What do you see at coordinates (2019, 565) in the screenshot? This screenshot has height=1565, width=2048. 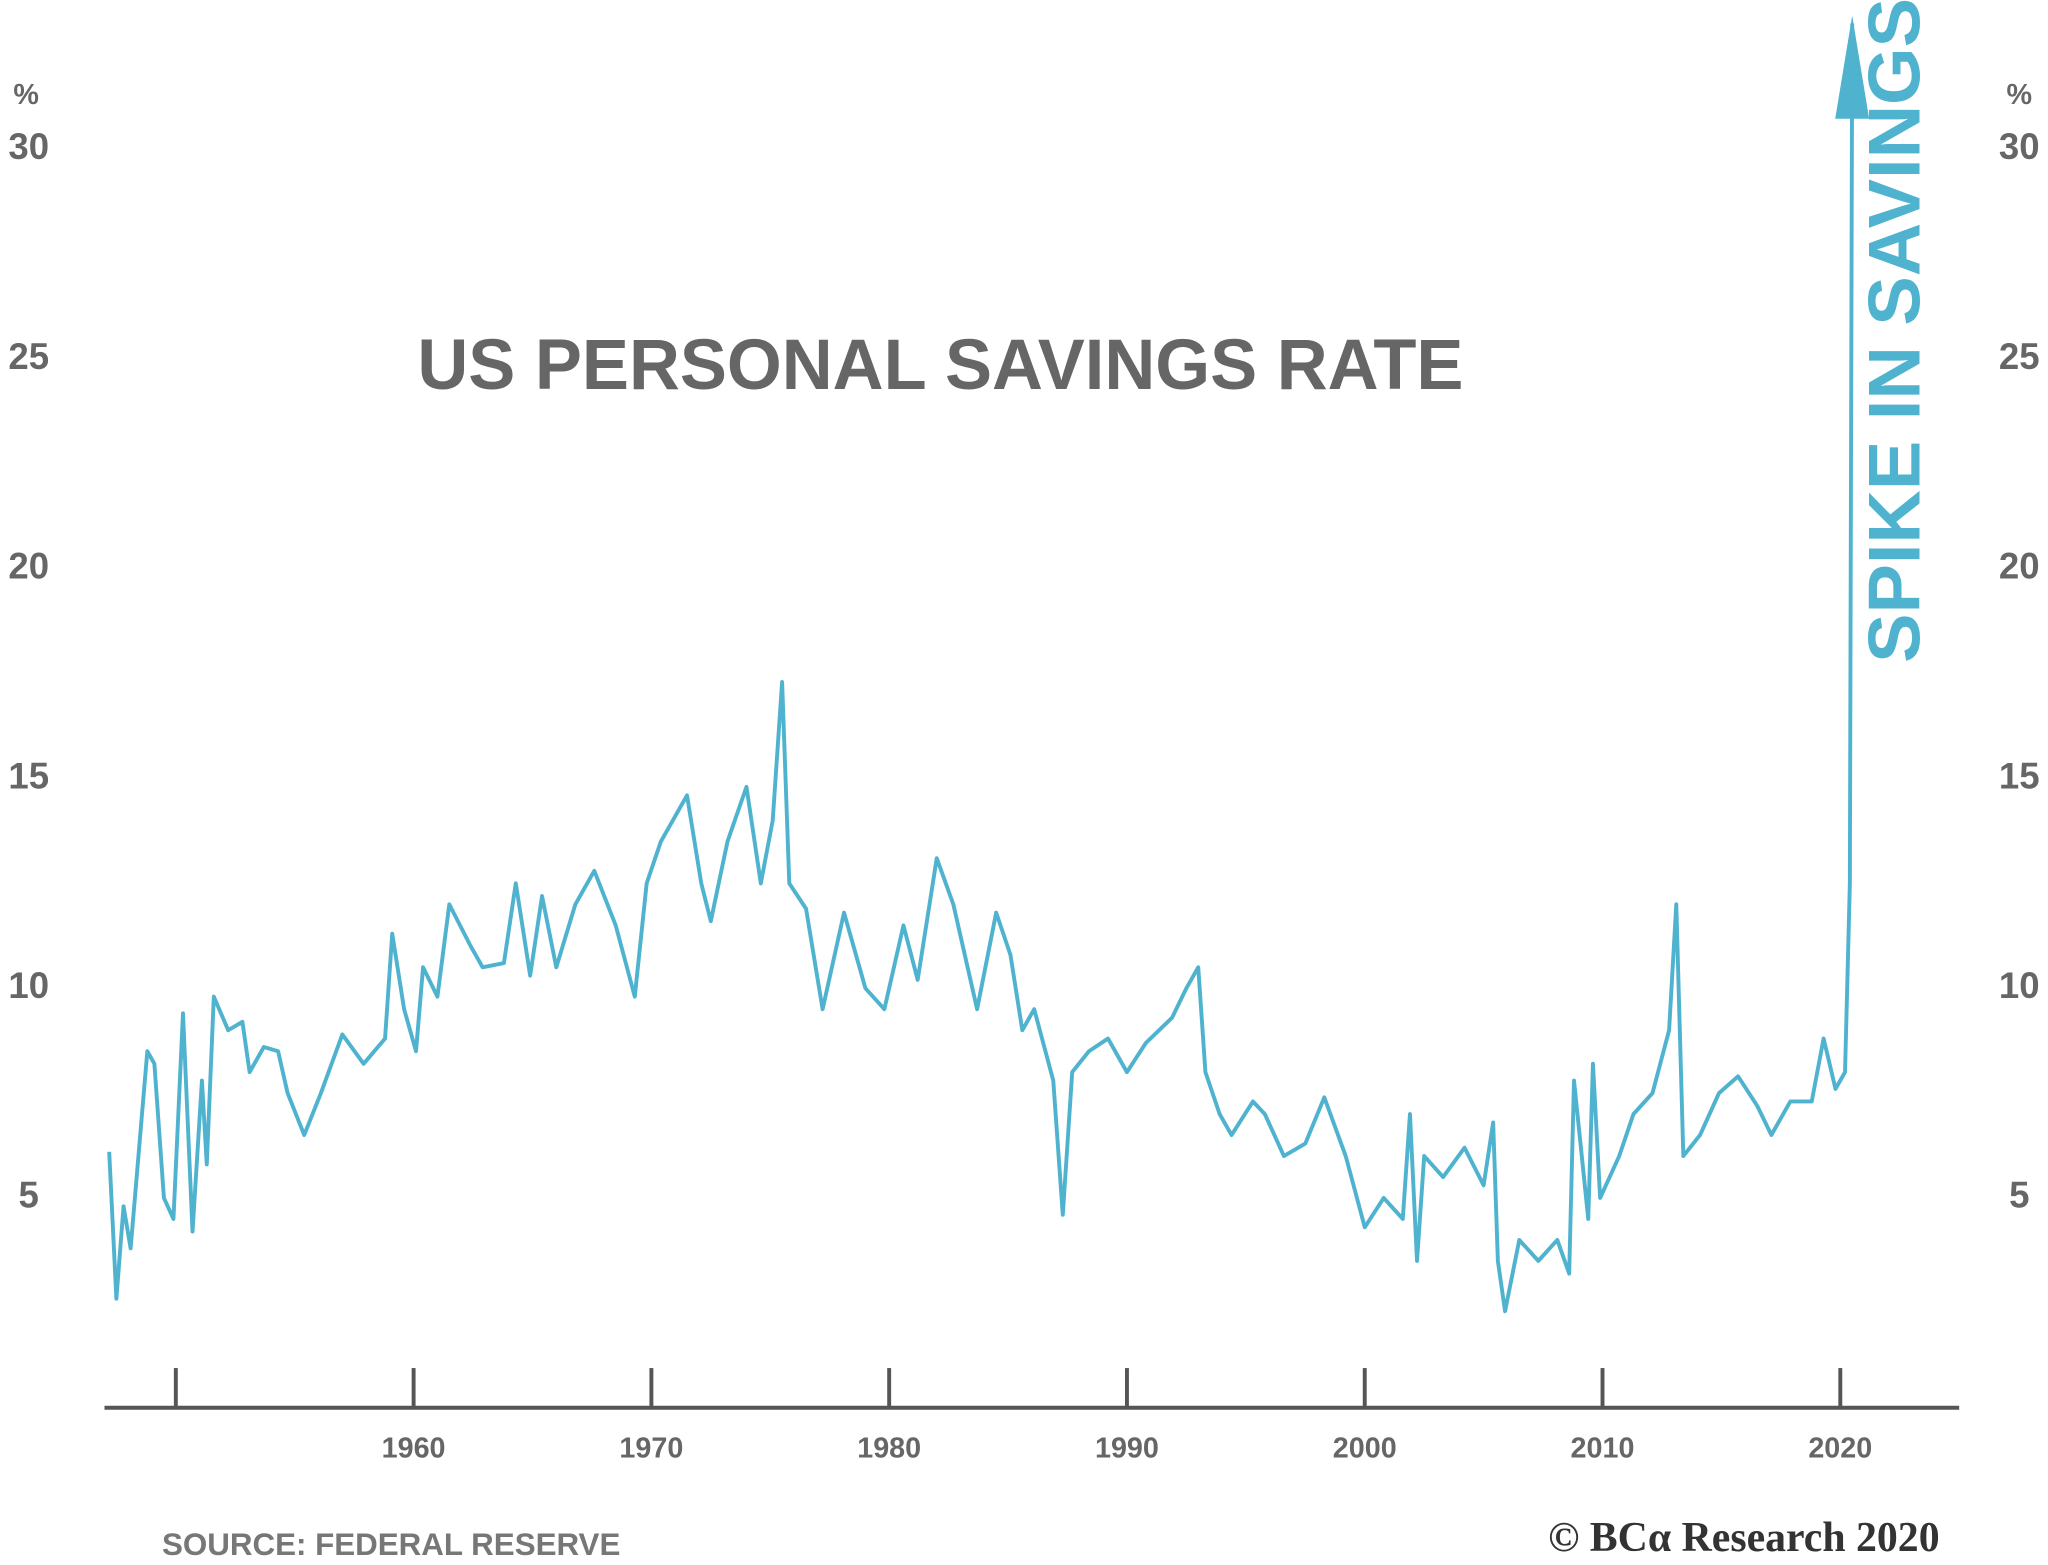 I see `y-tick-label-right: 20` at bounding box center [2019, 565].